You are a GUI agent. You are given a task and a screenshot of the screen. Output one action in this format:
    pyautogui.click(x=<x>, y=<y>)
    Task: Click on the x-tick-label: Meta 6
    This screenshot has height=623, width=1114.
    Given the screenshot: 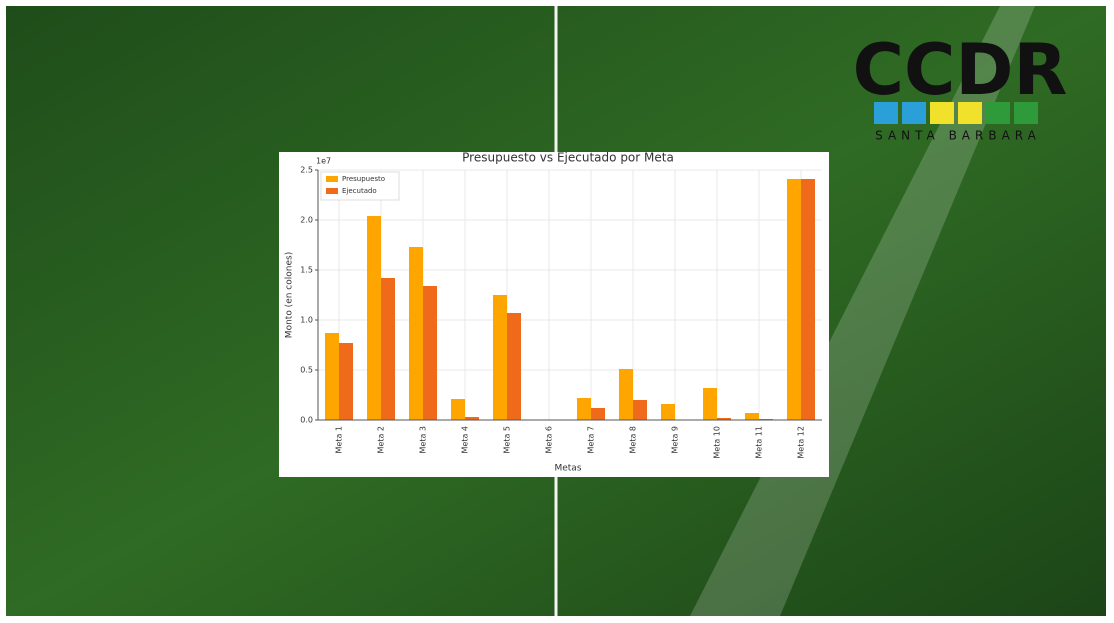 What is the action you would take?
    pyautogui.click(x=549, y=440)
    